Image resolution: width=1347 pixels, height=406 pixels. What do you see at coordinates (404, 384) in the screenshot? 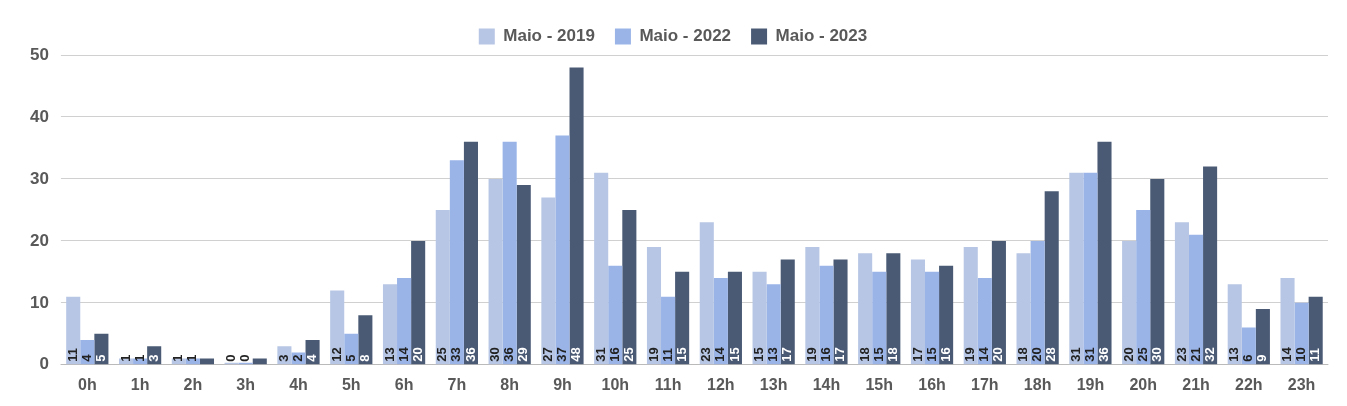
I see `x-tick-label: 6h` at bounding box center [404, 384].